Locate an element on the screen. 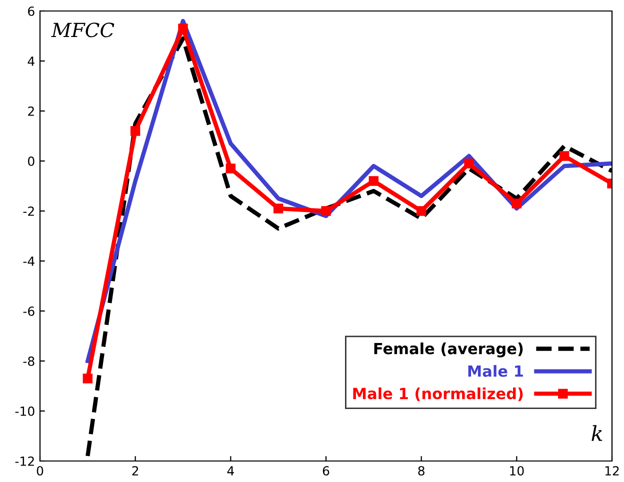  x-tick-label: 8 is located at coordinates (421, 471).